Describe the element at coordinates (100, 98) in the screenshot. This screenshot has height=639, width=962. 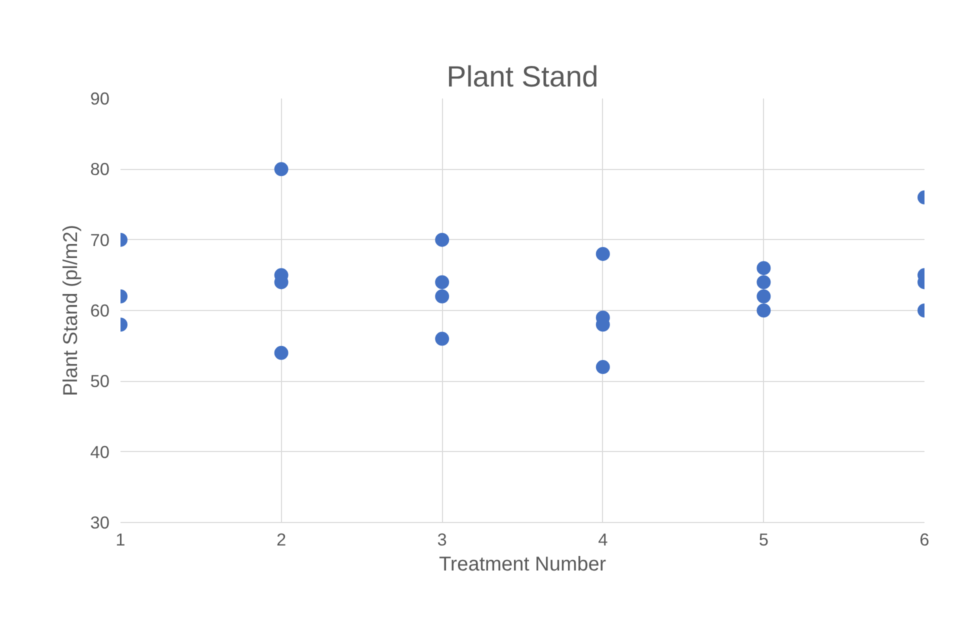
I see `y-tick-label: 90` at that location.